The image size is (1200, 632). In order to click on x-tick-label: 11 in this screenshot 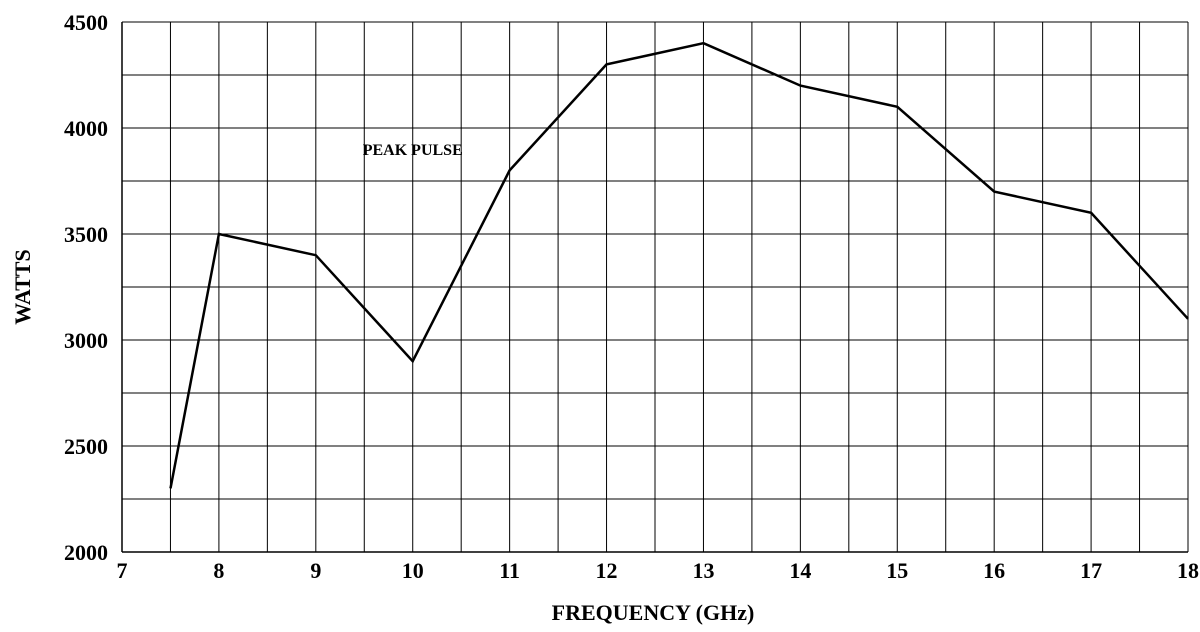, I will do `click(509, 570)`.